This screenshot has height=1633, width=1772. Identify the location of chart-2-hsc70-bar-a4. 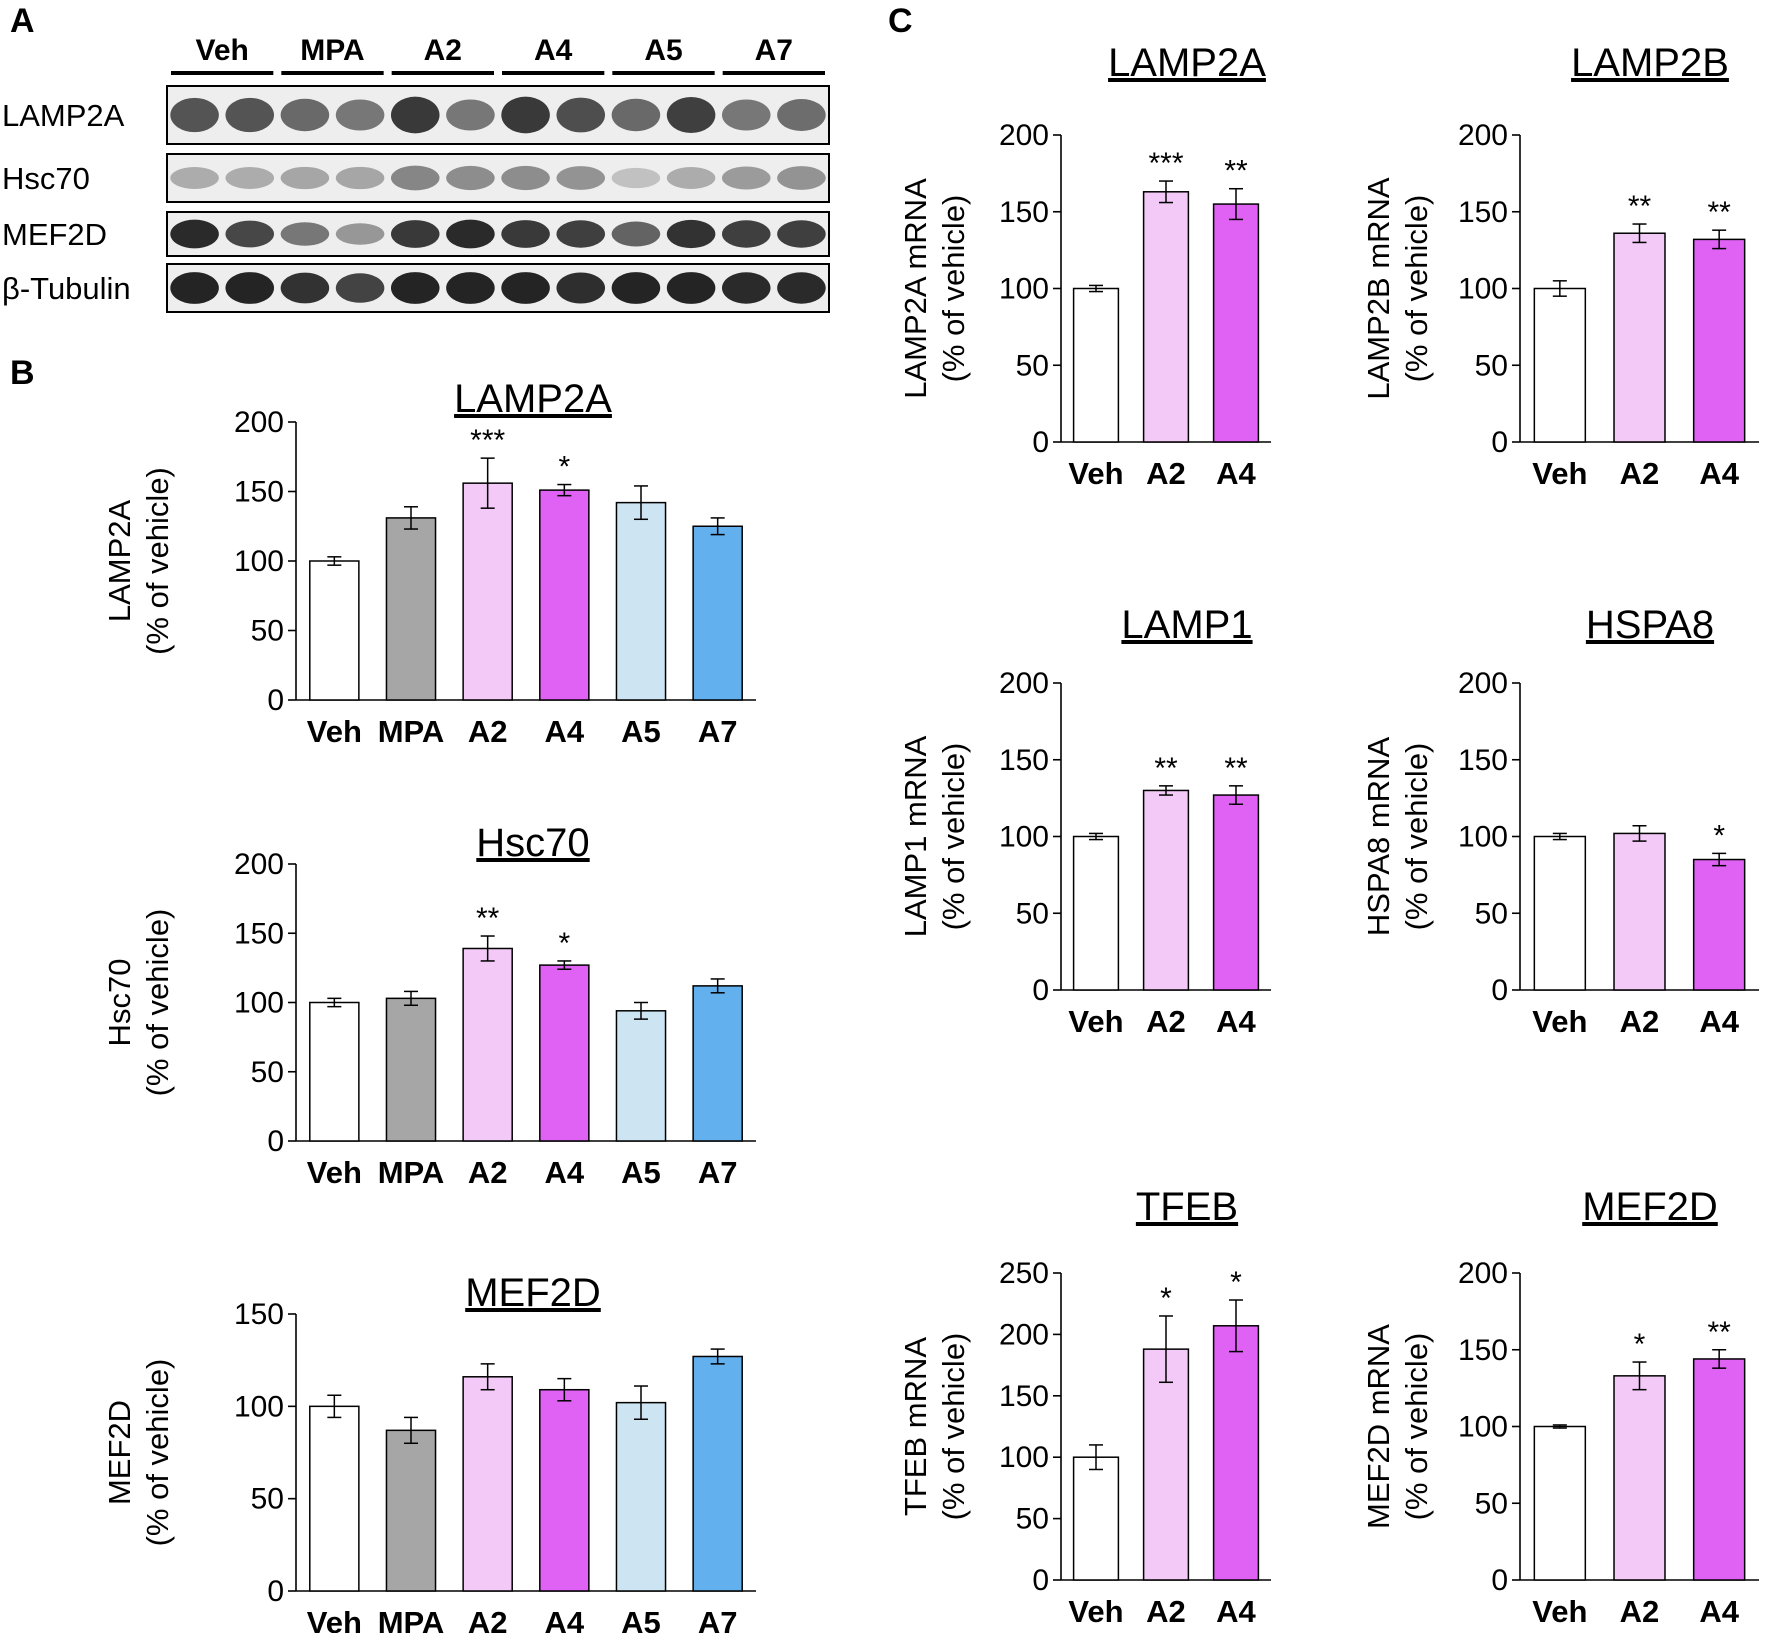
(564, 1053).